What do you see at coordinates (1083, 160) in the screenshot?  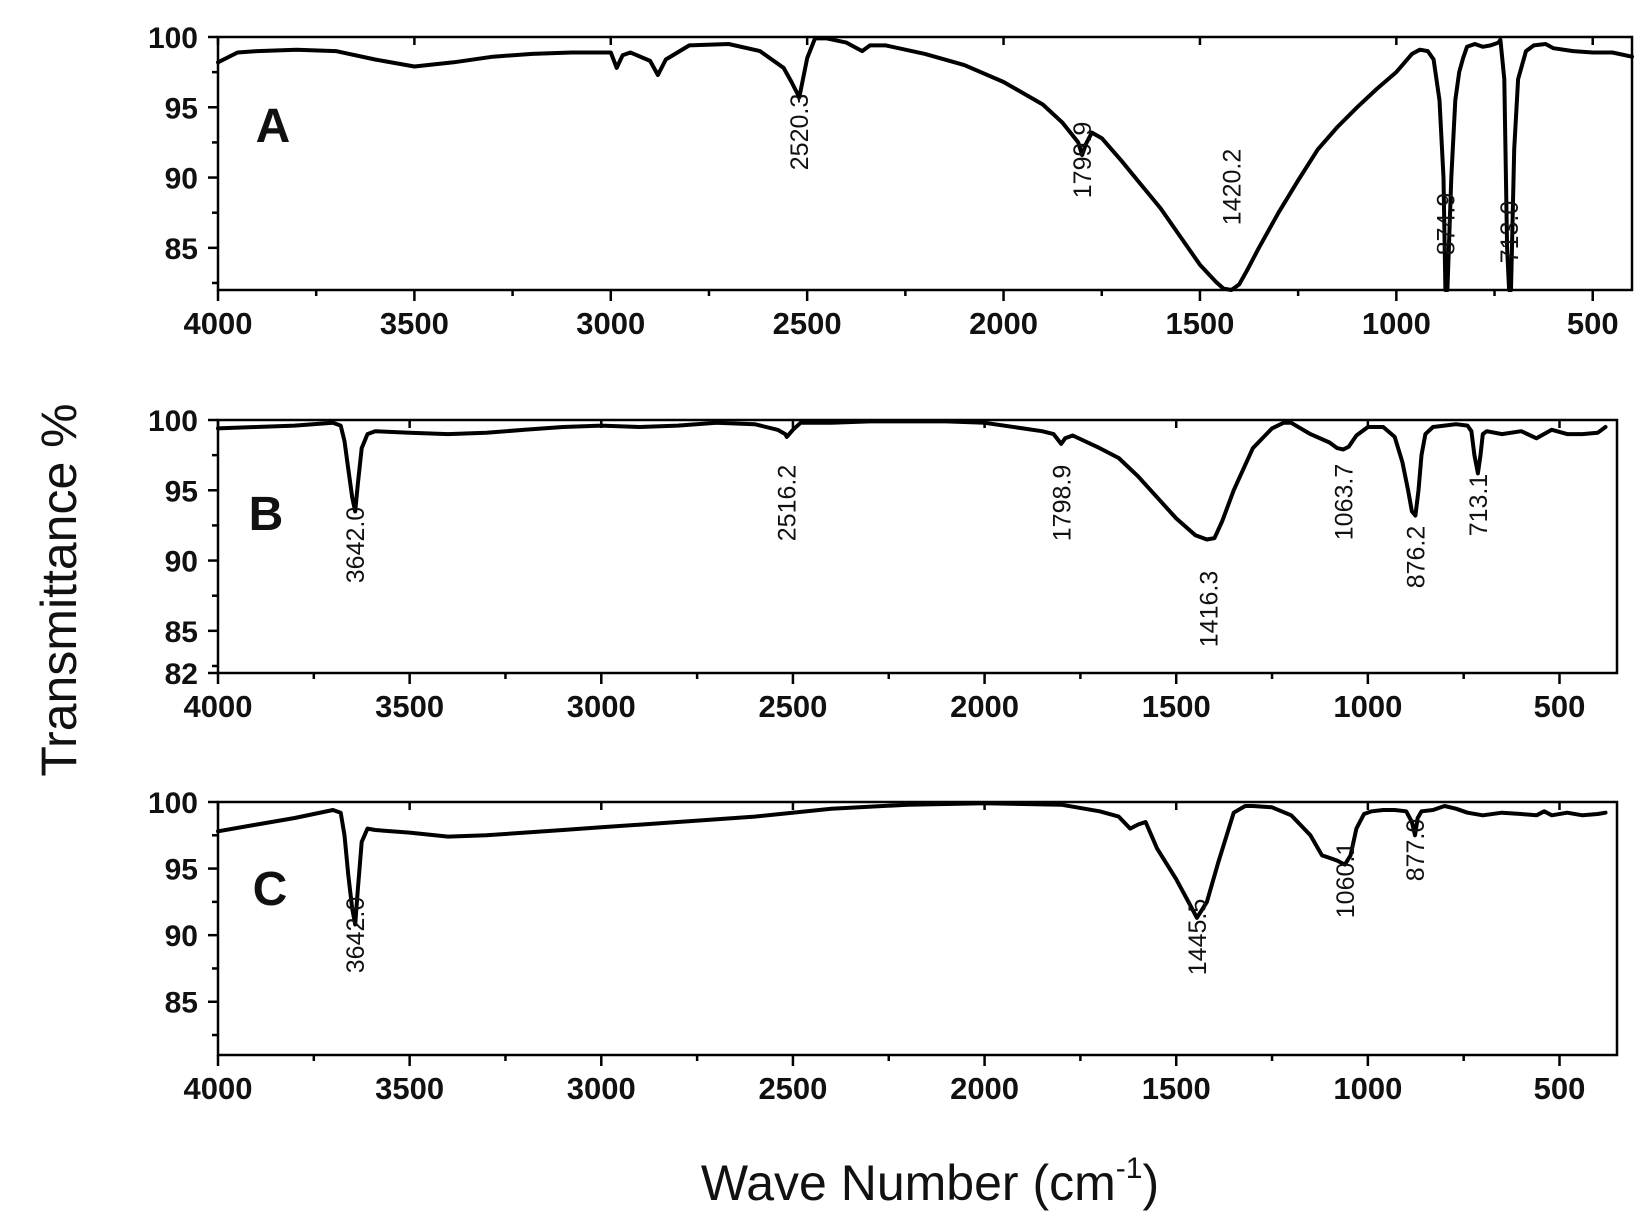 I see `peak-label: 1799.9` at bounding box center [1083, 160].